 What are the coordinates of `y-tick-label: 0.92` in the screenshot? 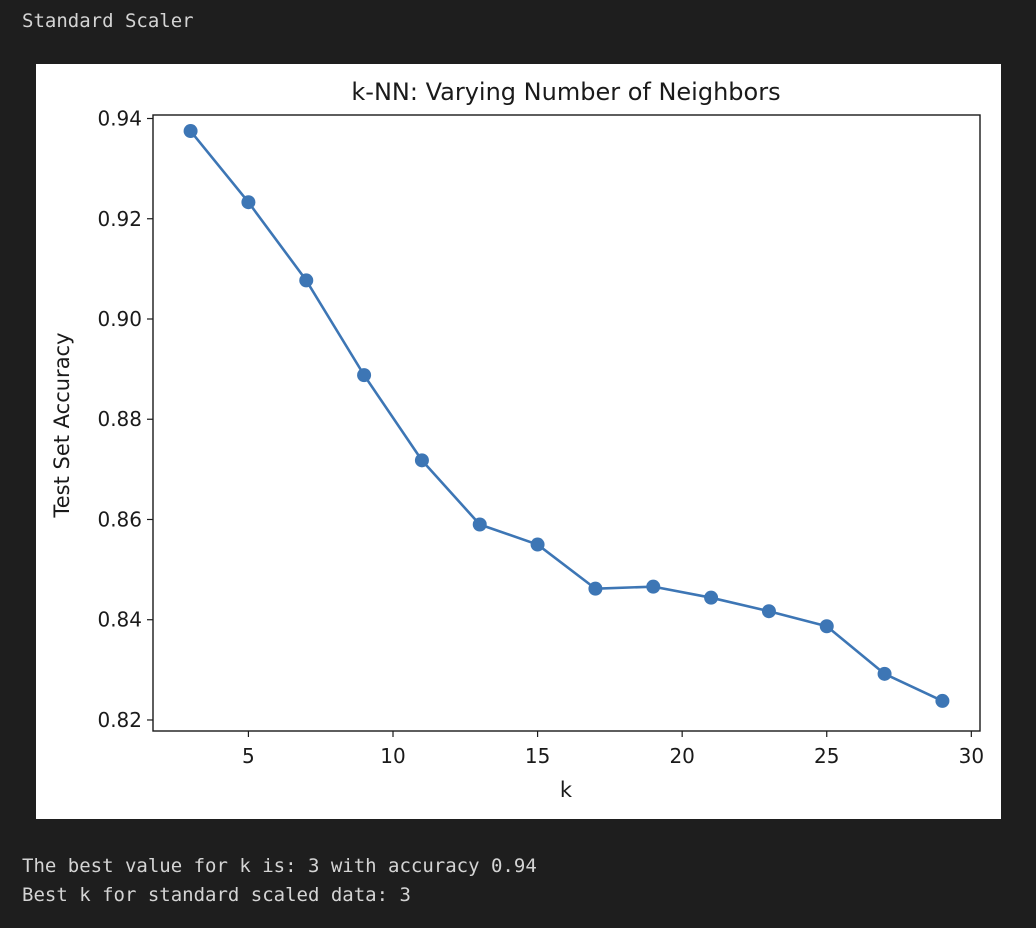 It's located at (119, 219).